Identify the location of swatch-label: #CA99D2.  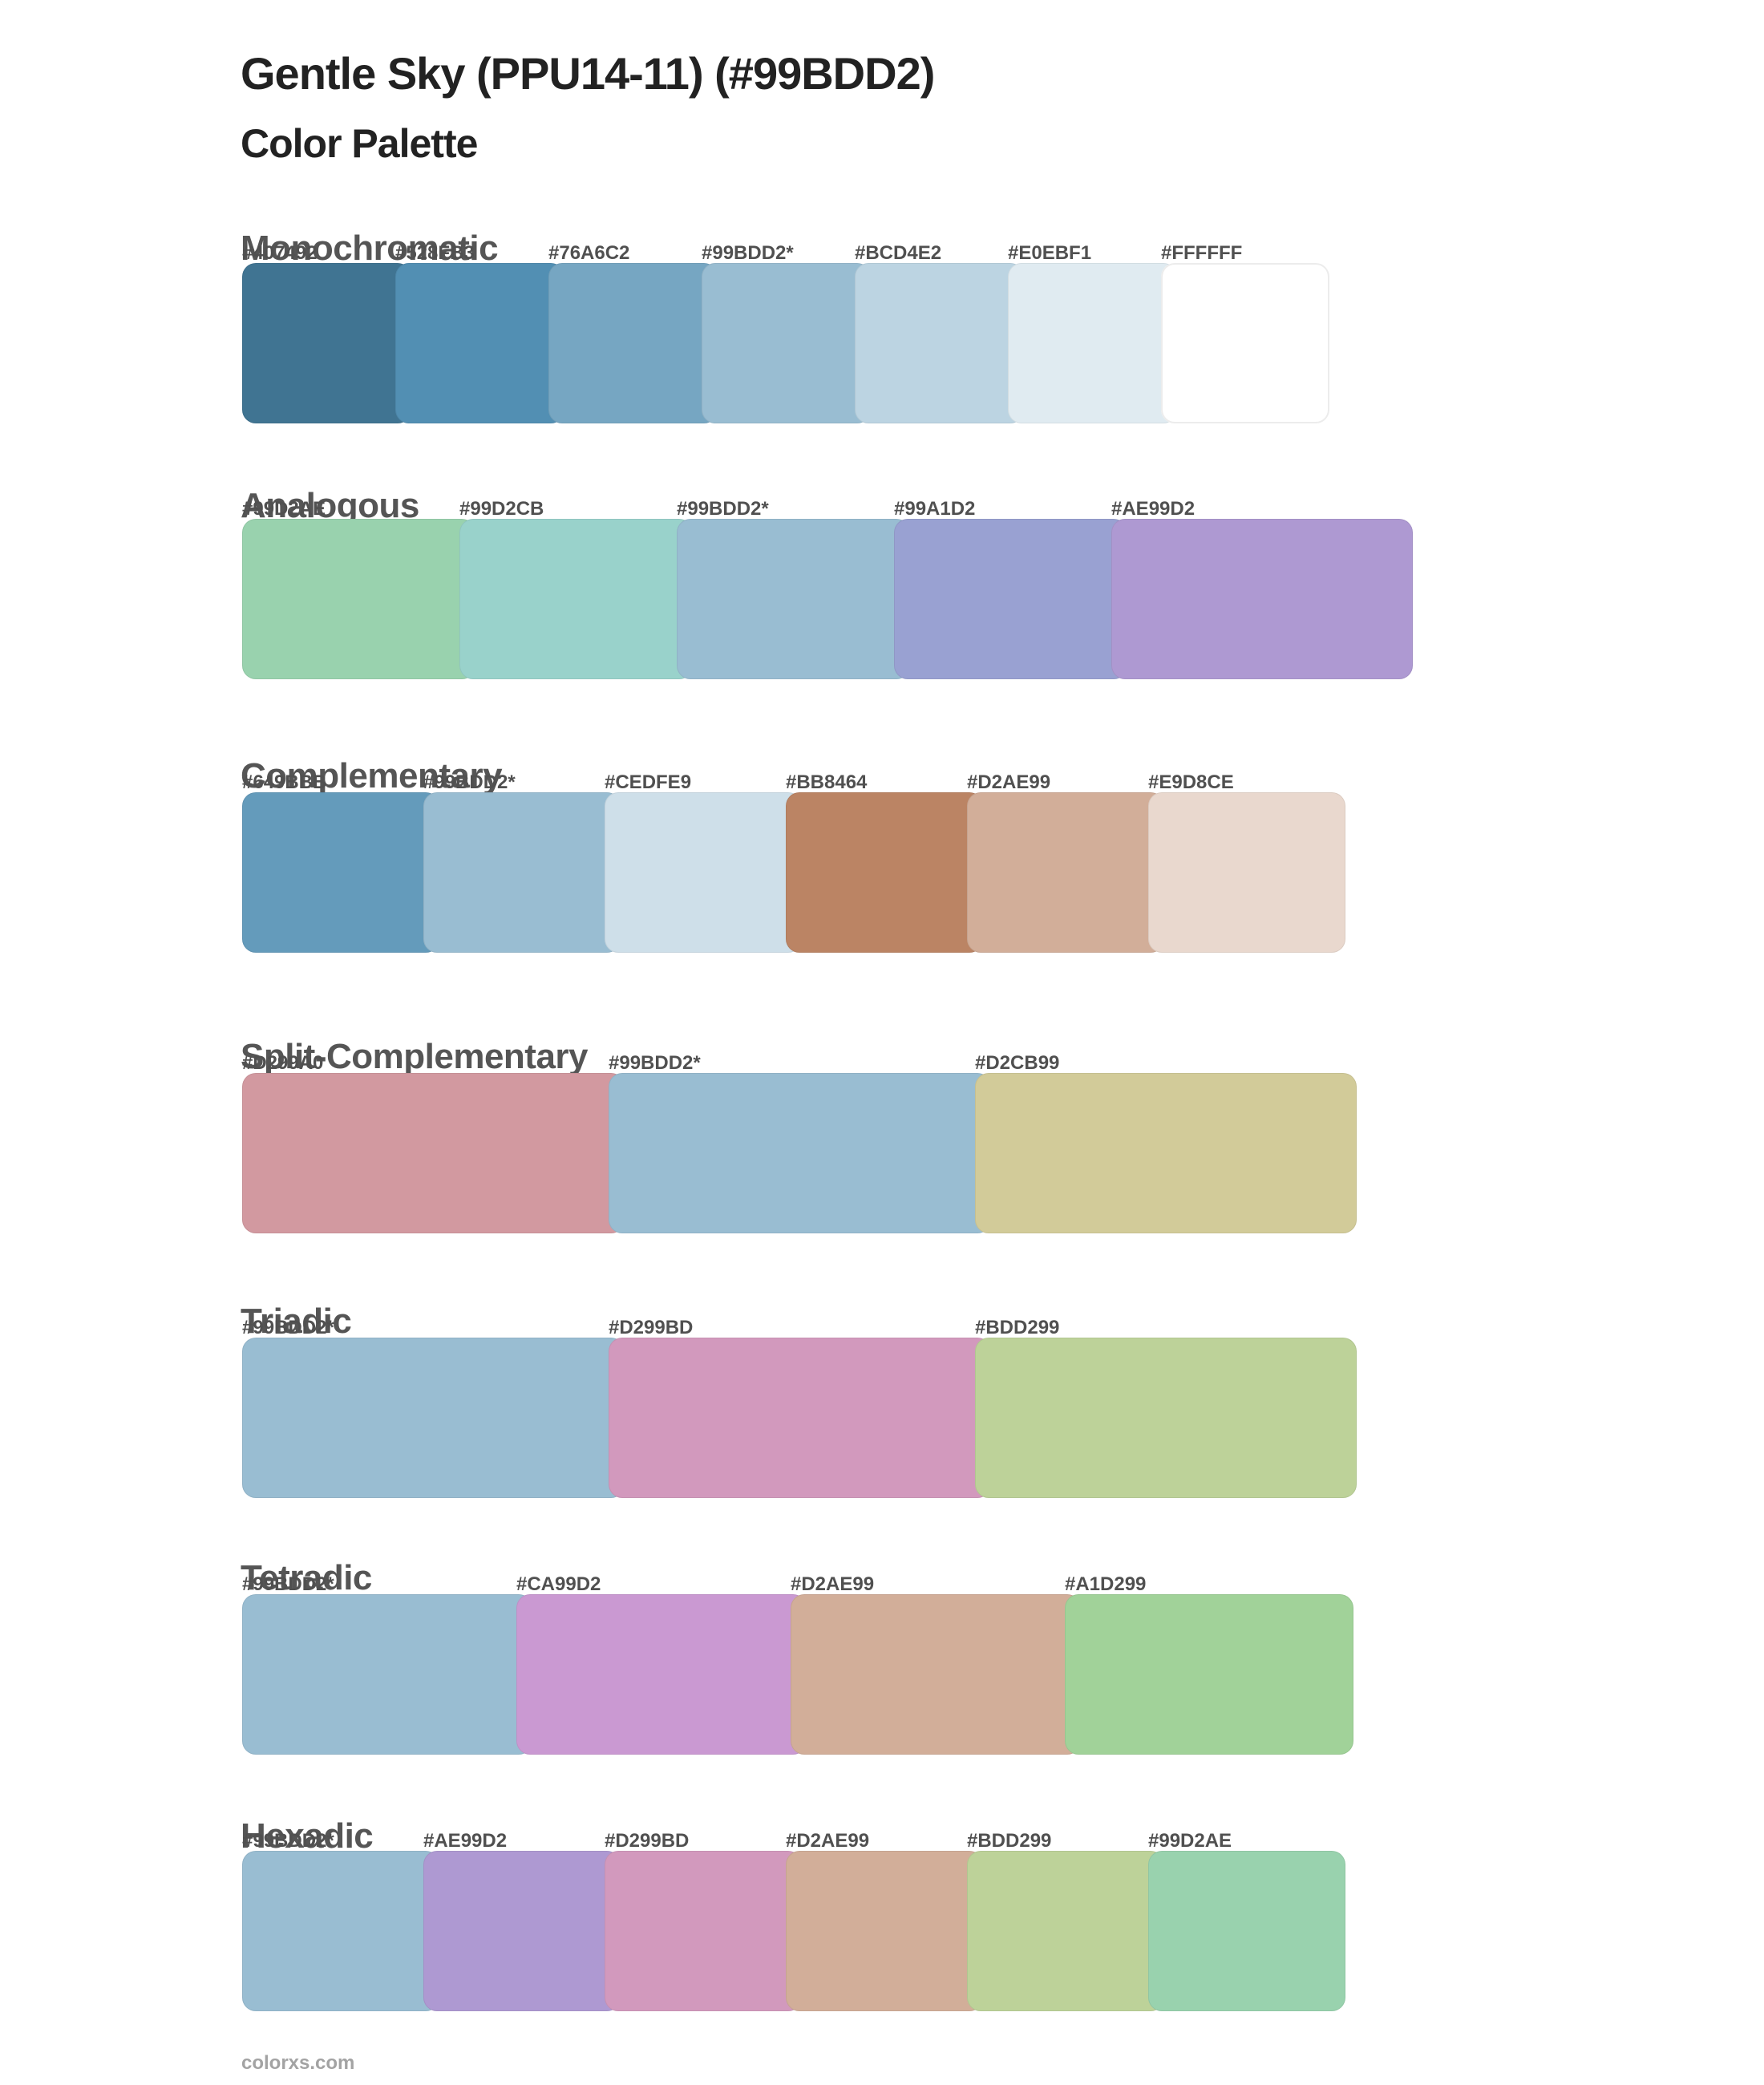
(558, 1584).